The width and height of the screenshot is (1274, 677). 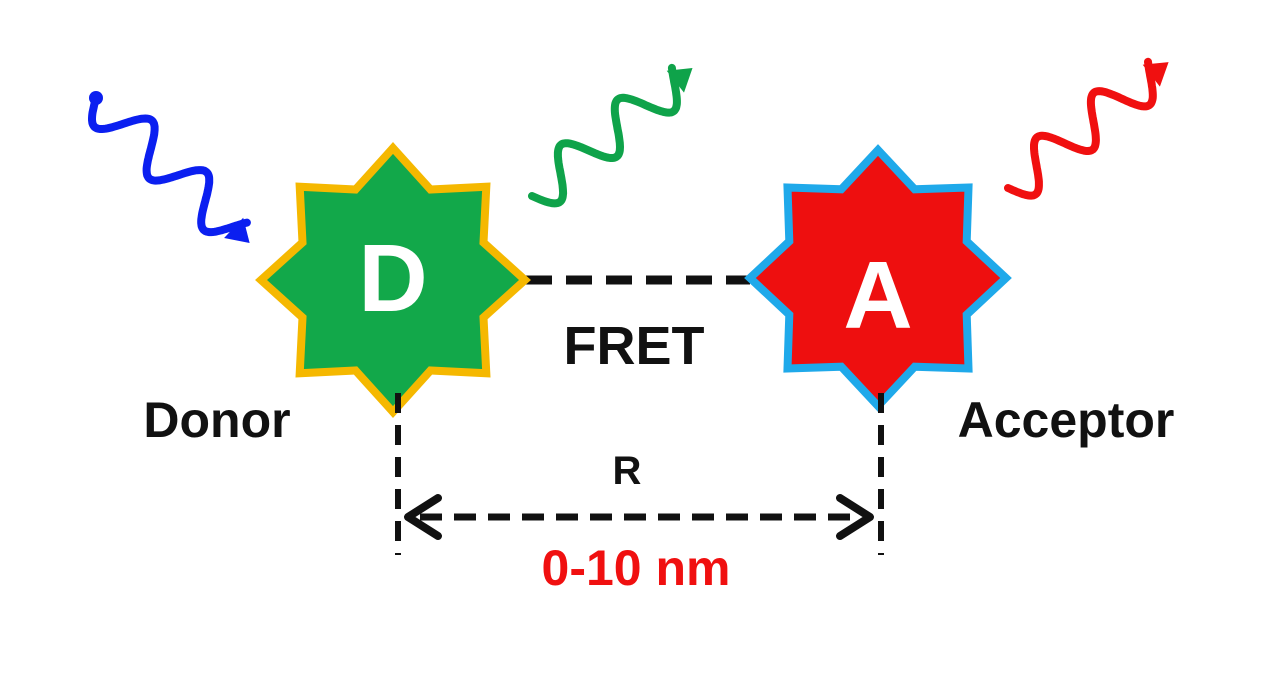 I want to click on acceptor-letter: A, so click(x=877, y=295).